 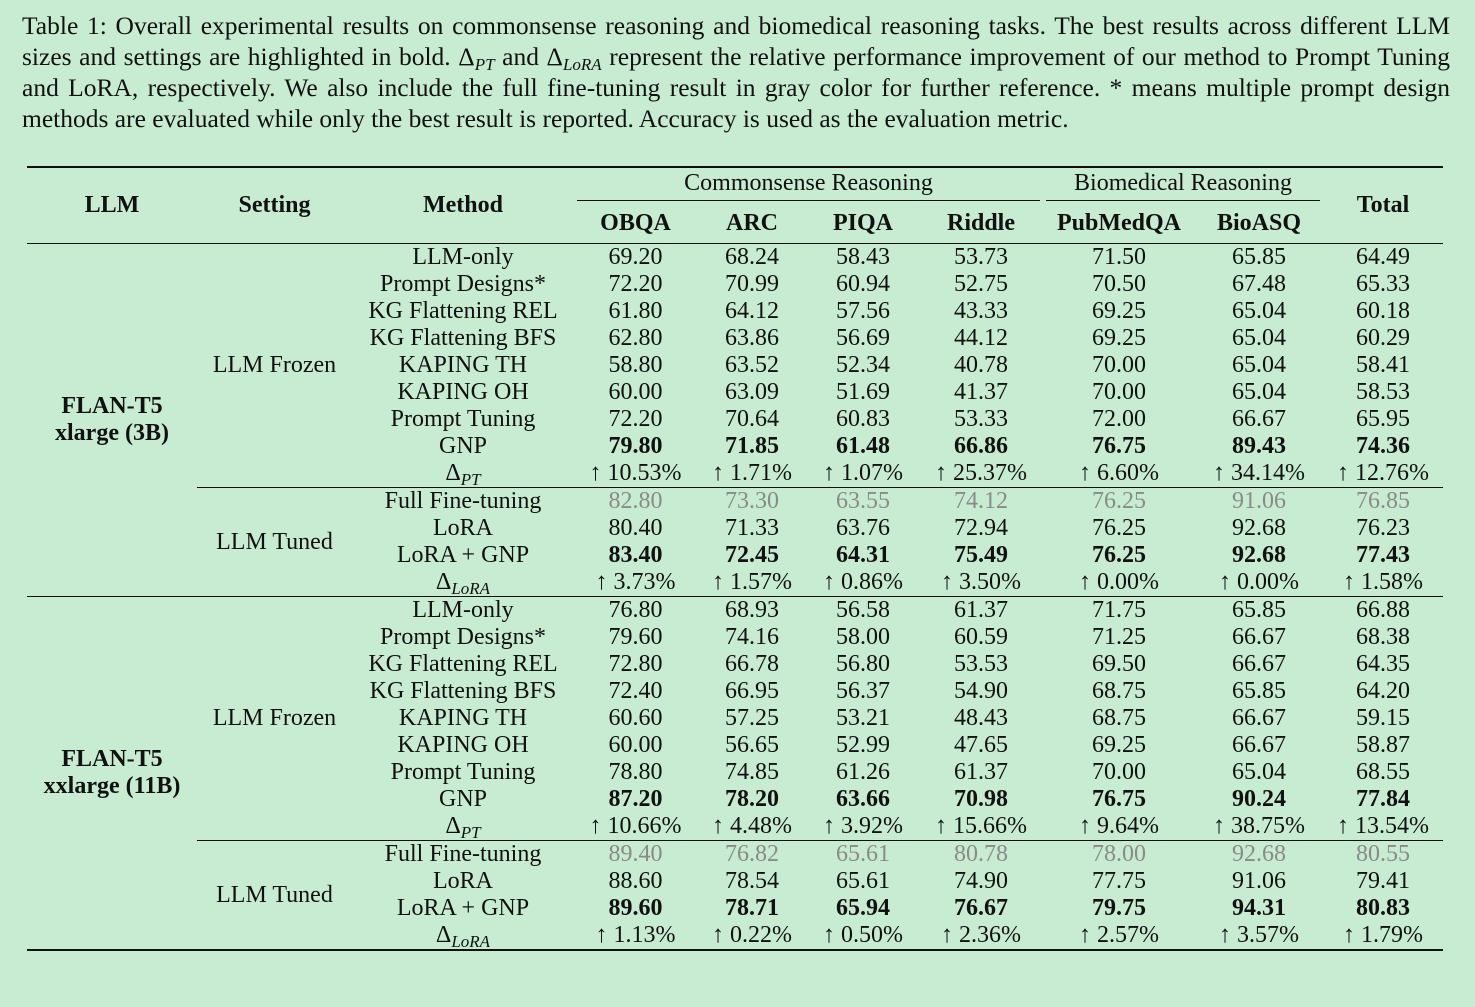 What do you see at coordinates (112, 759) in the screenshot?
I see `llm-name: FLAN-T5` at bounding box center [112, 759].